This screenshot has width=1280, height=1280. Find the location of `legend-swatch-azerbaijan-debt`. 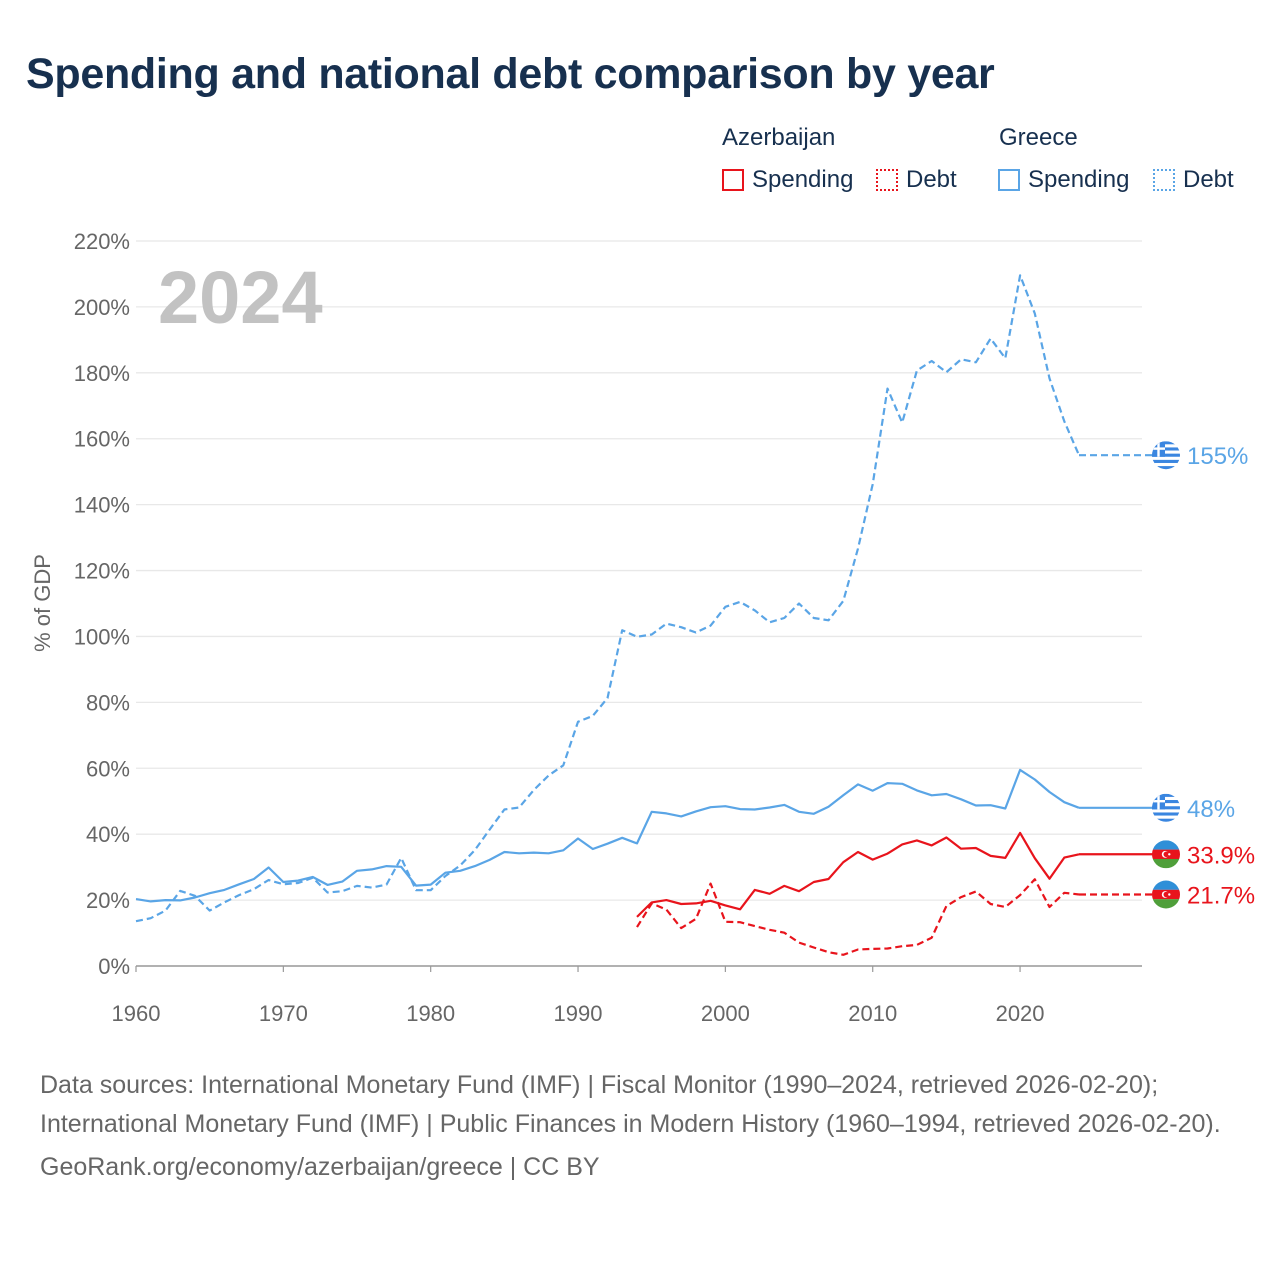

legend-swatch-azerbaijan-debt is located at coordinates (887, 180).